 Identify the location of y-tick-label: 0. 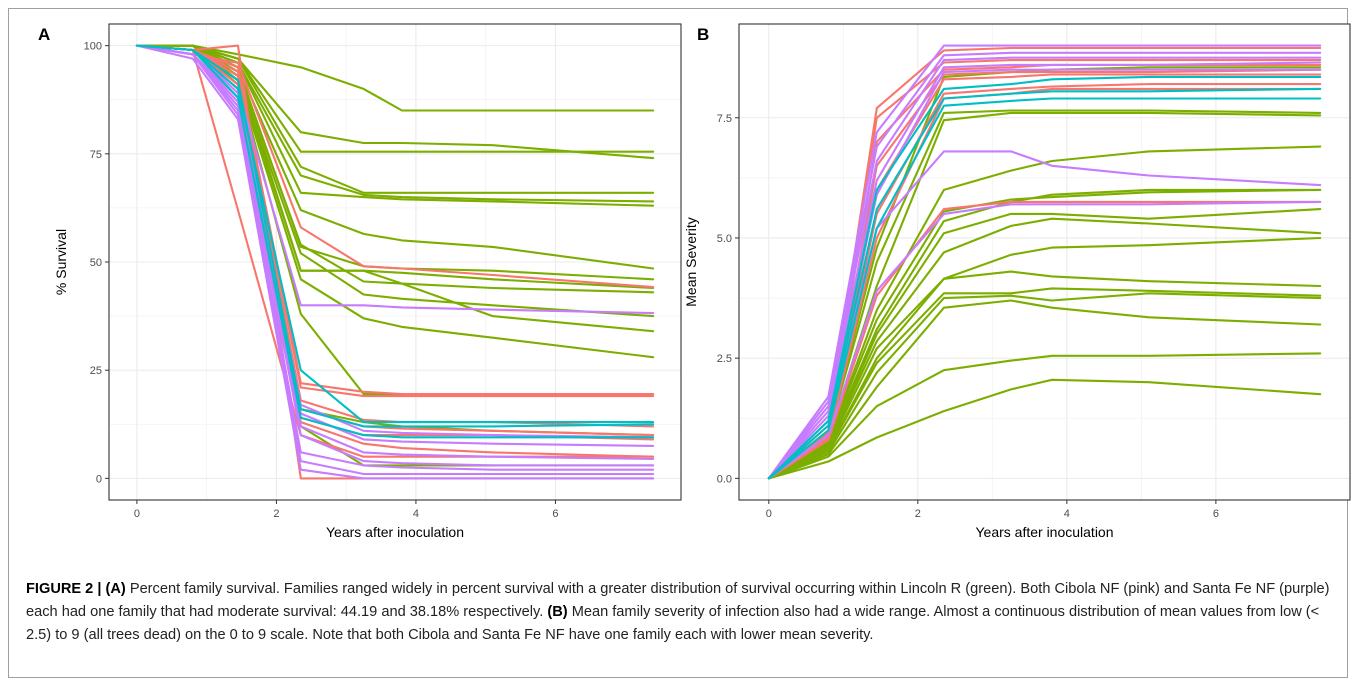
(99, 479).